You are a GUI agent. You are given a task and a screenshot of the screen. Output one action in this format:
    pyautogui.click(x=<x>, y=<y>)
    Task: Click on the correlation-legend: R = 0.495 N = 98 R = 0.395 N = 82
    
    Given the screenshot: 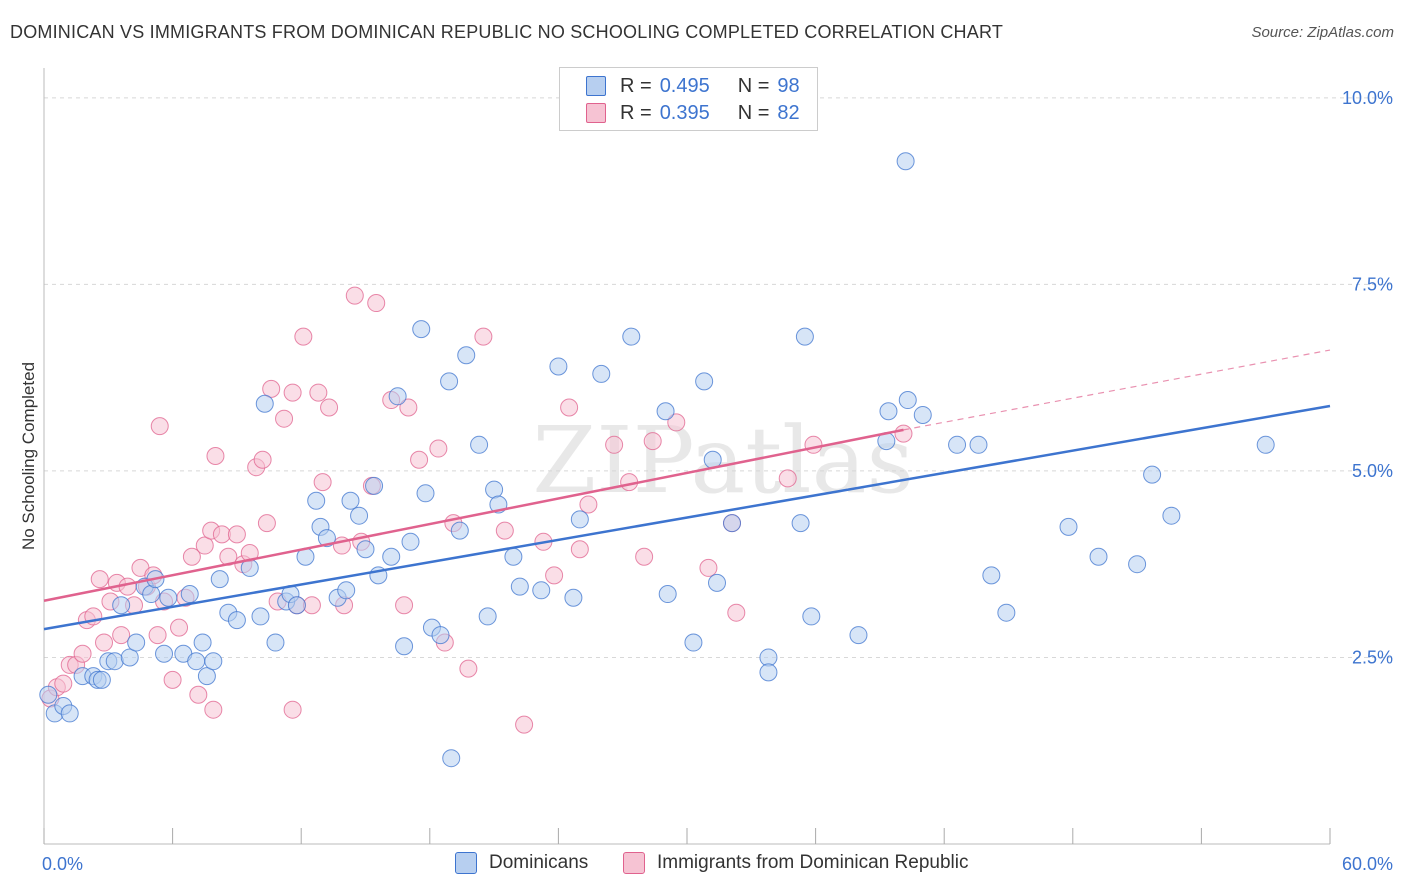 What is the action you would take?
    pyautogui.click(x=688, y=99)
    